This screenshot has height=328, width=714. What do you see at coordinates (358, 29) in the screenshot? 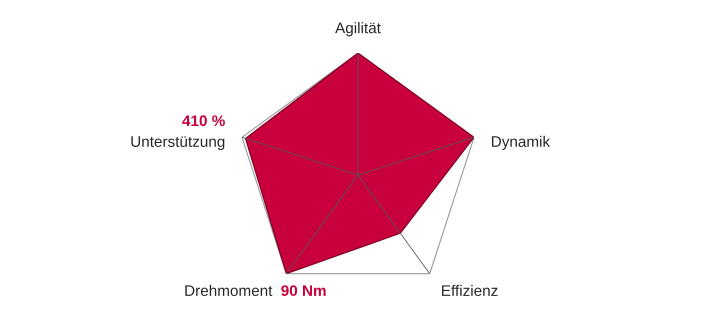
I see `spoke-label: Agilität` at bounding box center [358, 29].